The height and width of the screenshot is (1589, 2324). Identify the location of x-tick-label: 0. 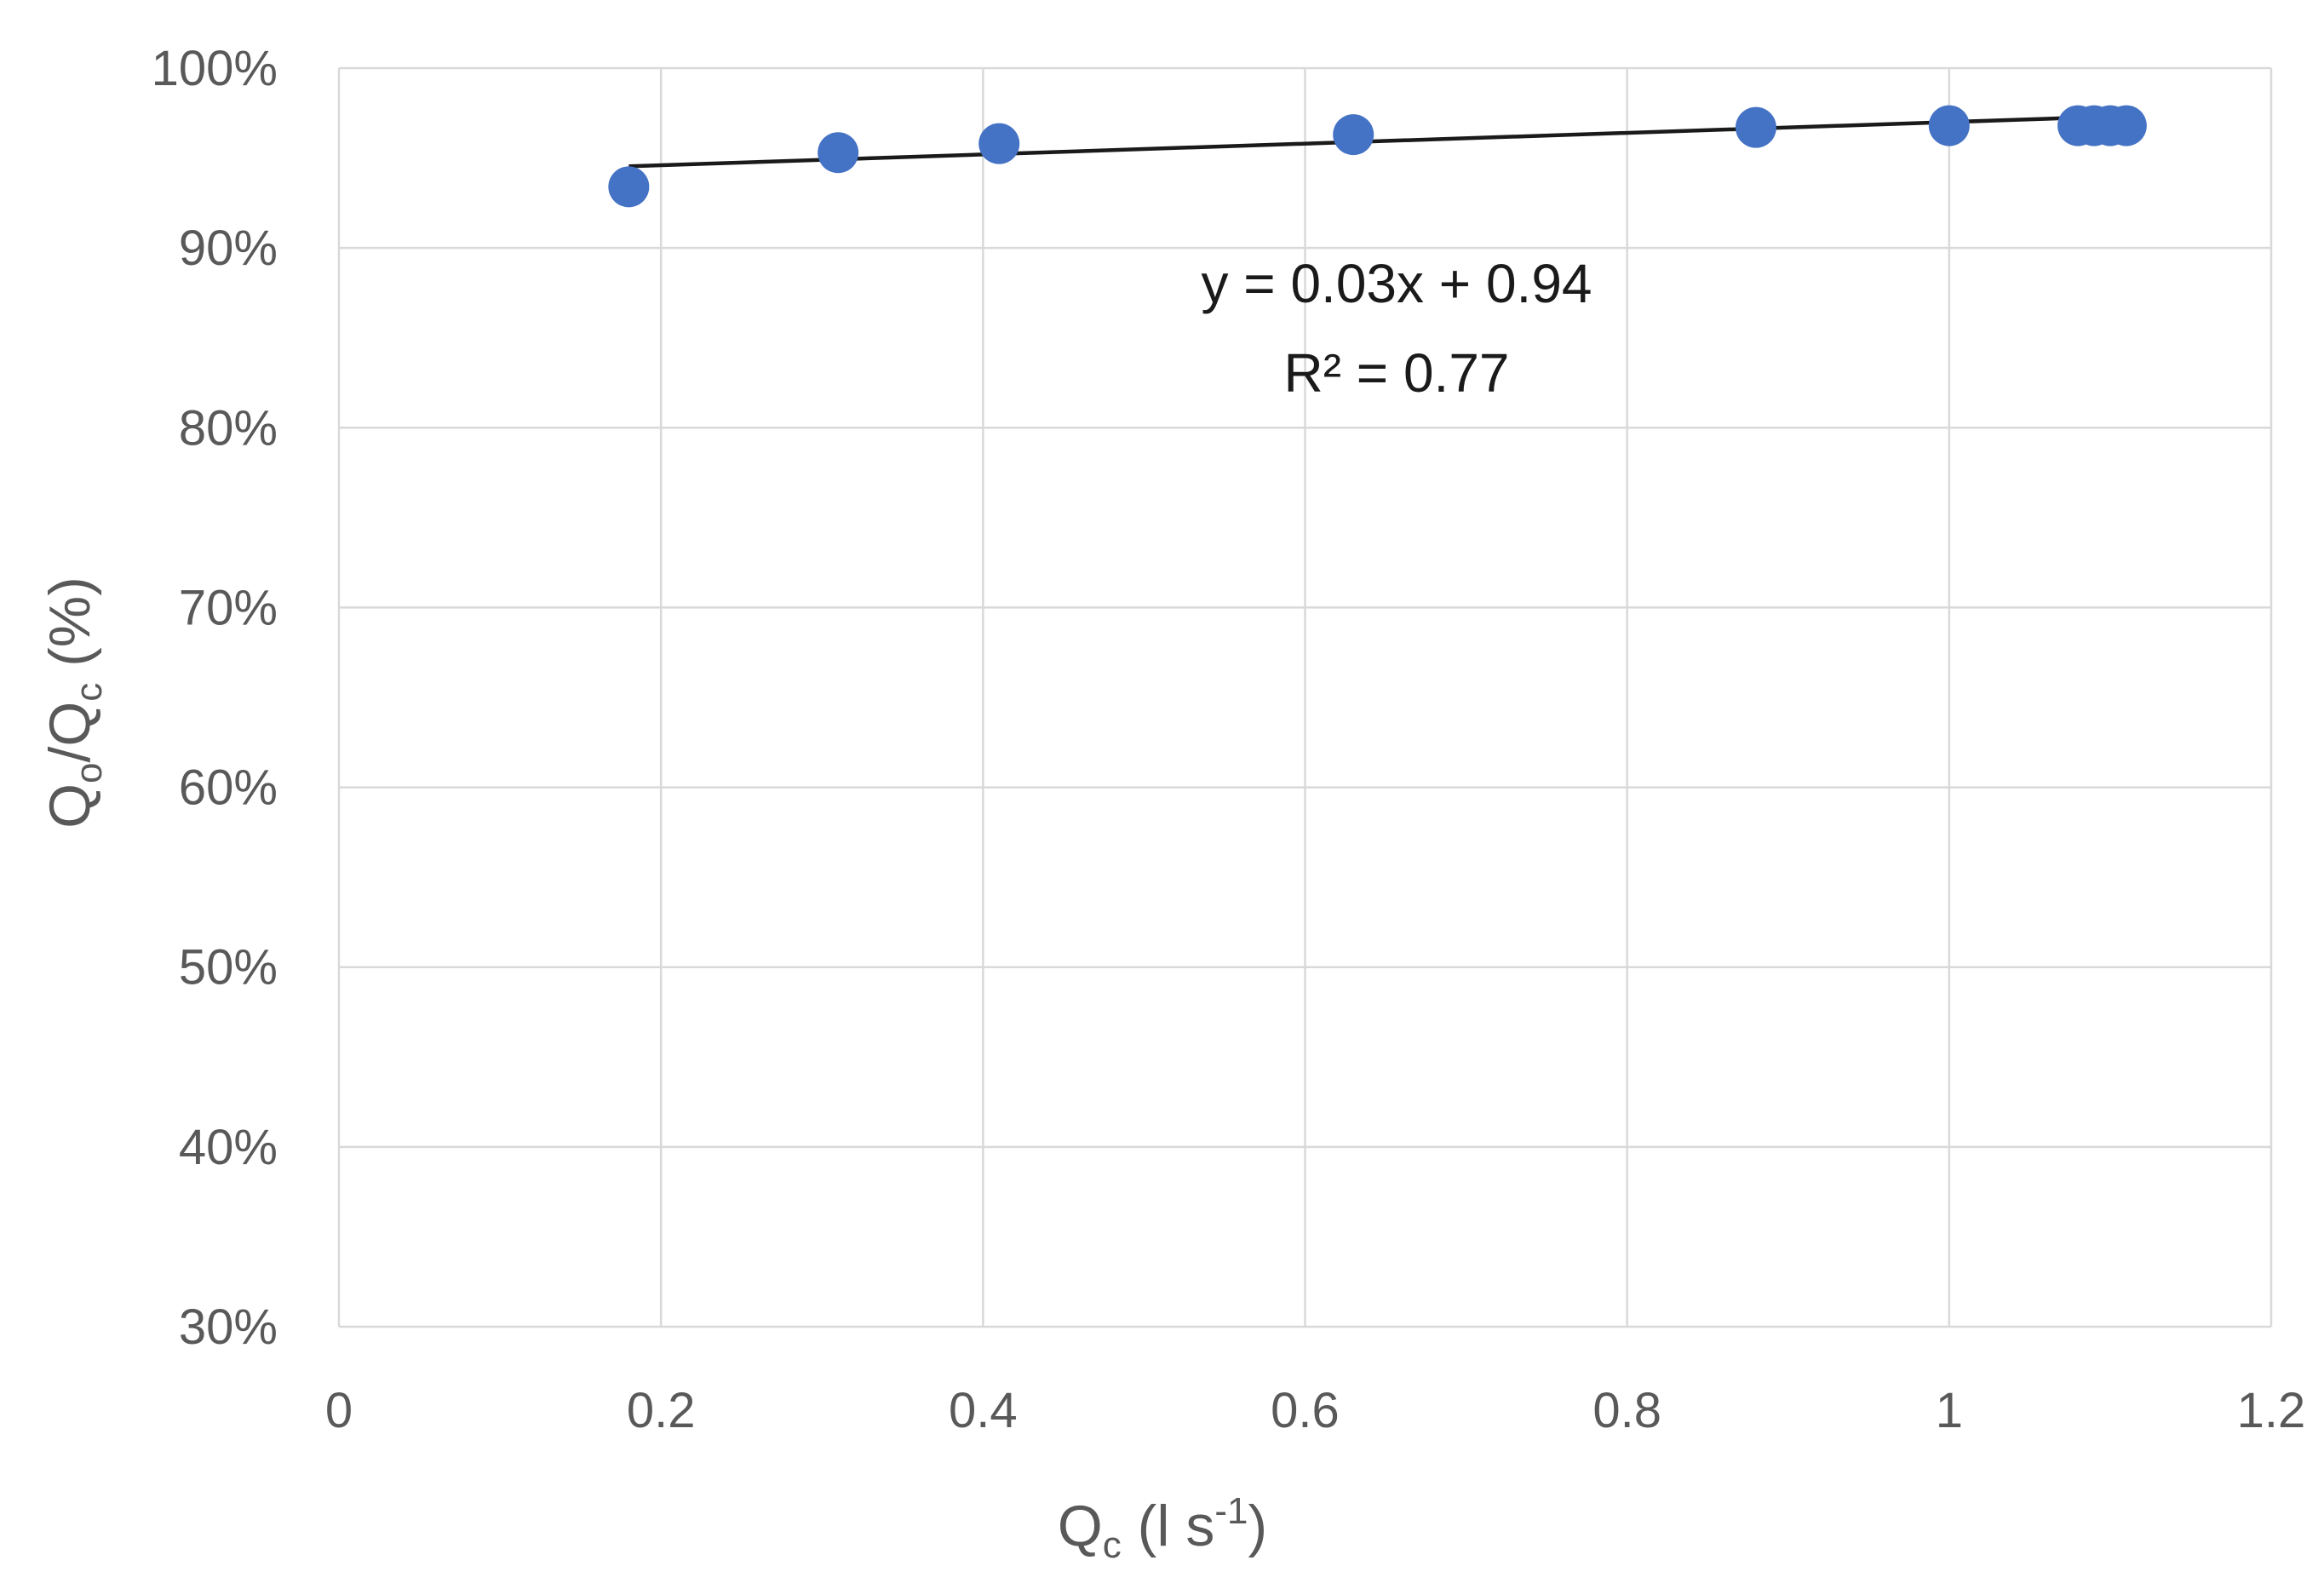
(339, 1410).